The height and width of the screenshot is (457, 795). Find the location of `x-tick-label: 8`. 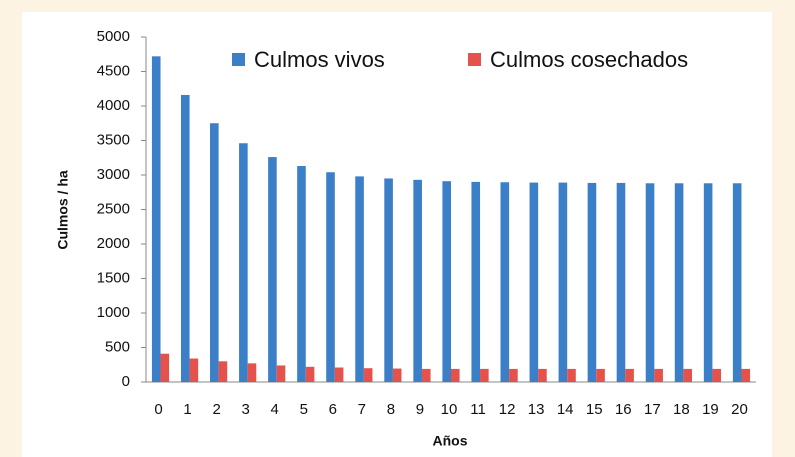

x-tick-label: 8 is located at coordinates (391, 409).